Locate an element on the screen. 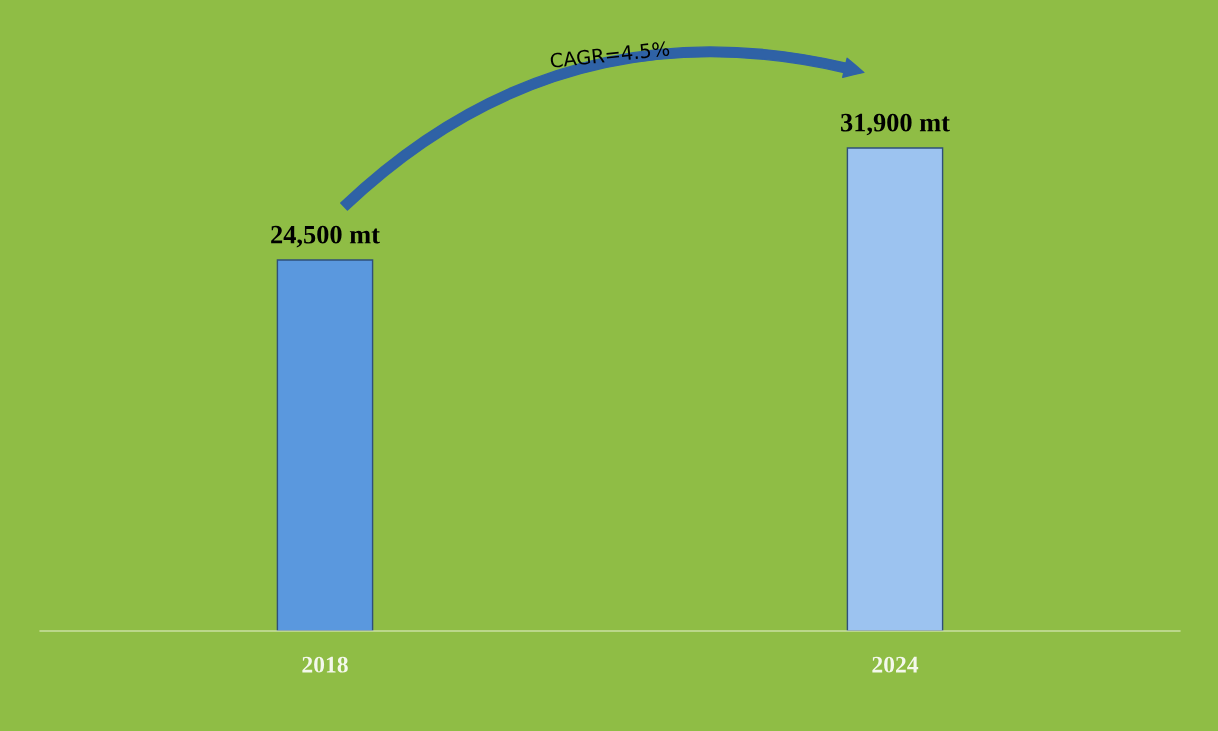 The height and width of the screenshot is (731, 1218). x-tick-label: 2018 is located at coordinates (325, 664).